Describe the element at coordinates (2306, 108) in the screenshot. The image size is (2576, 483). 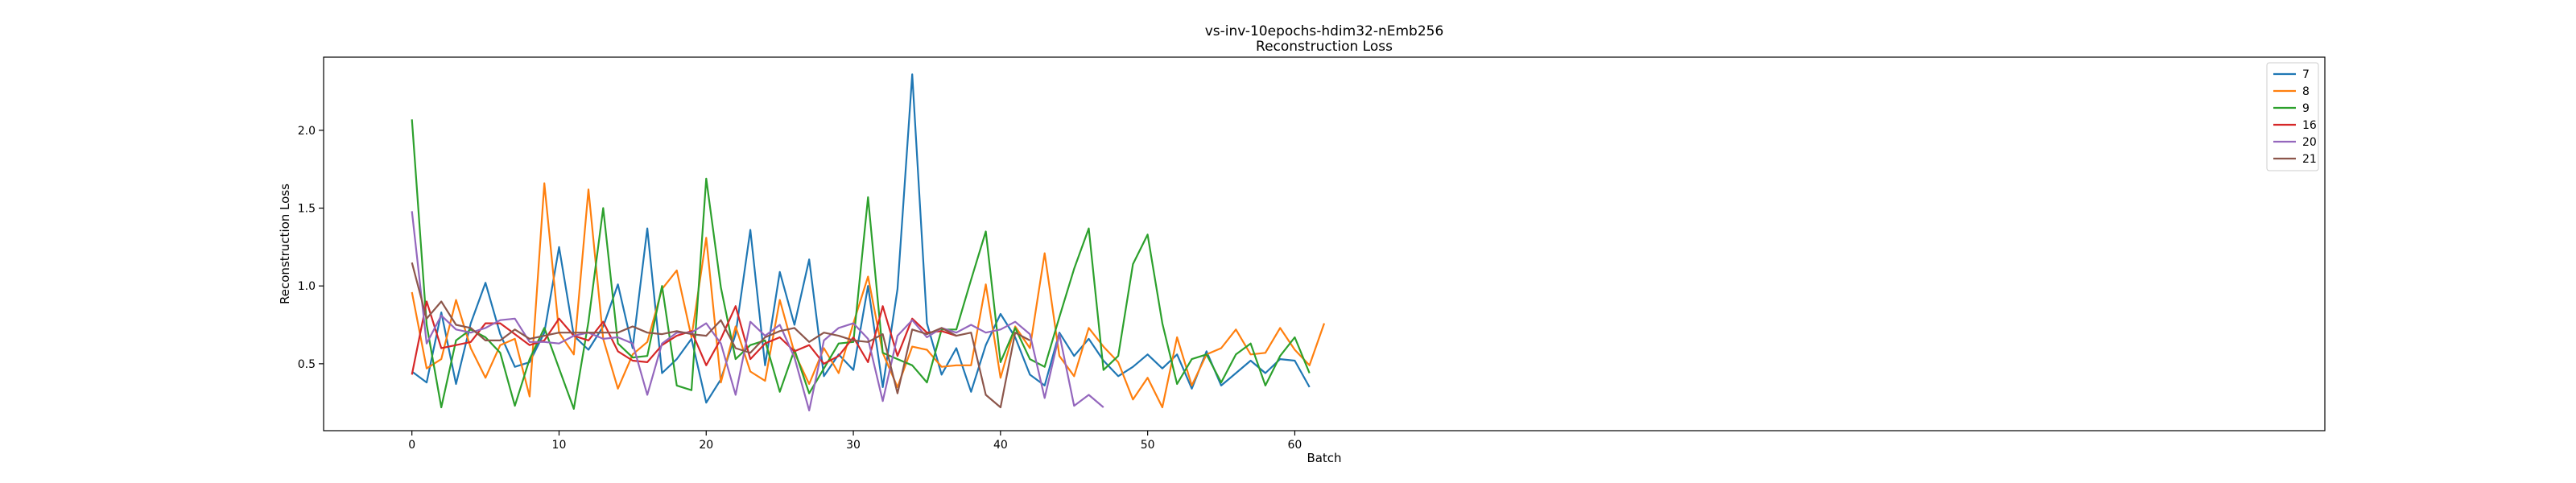
I see `legend-label-9: 9` at that location.